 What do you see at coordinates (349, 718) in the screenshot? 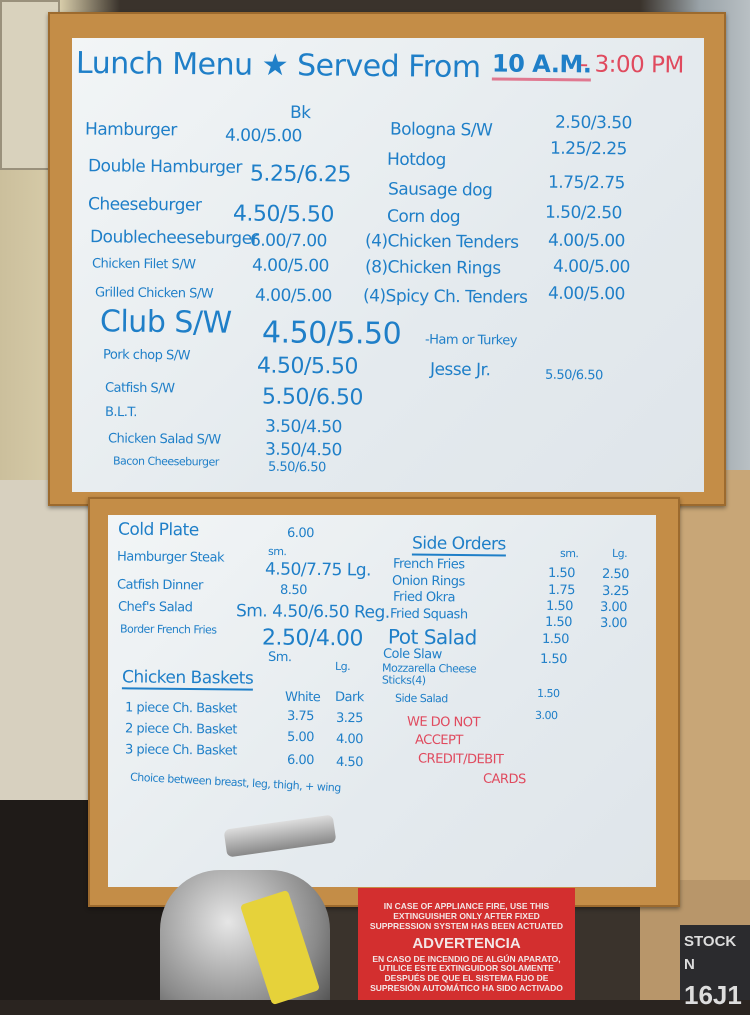
I see `price-dark: 3.25` at bounding box center [349, 718].